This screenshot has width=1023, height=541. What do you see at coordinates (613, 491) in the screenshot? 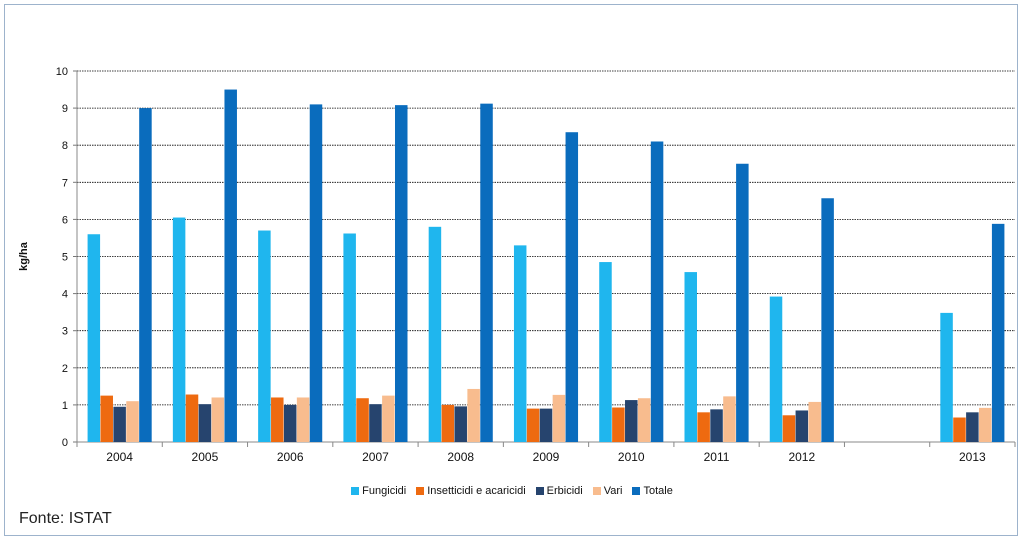
I see `legend-label: Vari` at bounding box center [613, 491].